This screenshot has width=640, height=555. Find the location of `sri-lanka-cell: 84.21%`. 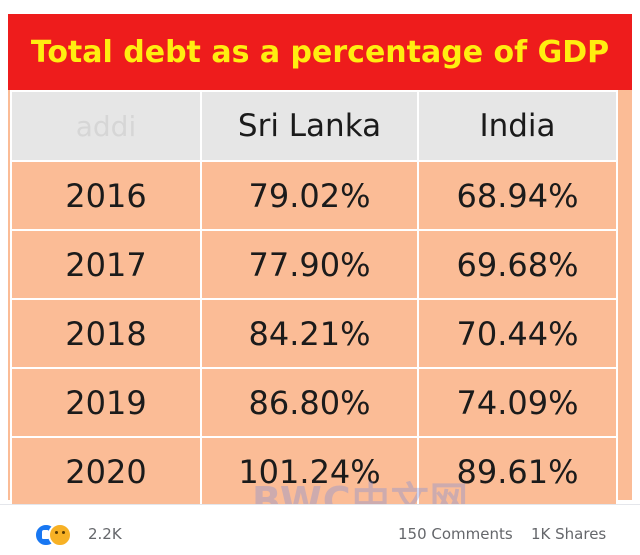

sri-lanka-cell: 84.21% is located at coordinates (309, 333).